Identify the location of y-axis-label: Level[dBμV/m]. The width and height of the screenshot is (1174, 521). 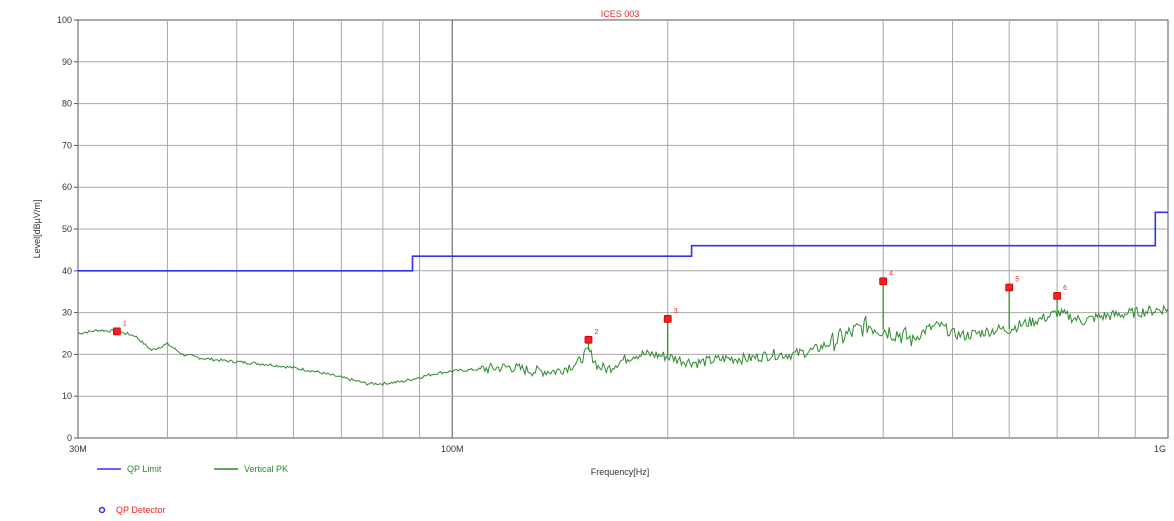
(37, 229).